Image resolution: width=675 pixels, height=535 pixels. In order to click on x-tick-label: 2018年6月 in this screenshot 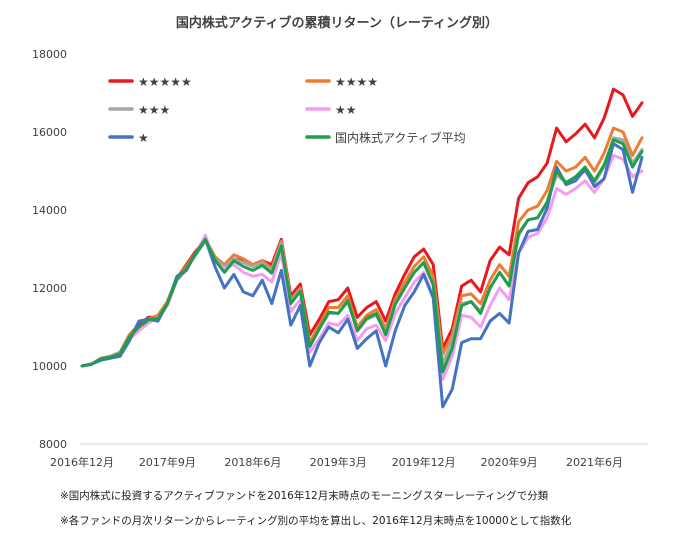, I will do `click(252, 462)`.